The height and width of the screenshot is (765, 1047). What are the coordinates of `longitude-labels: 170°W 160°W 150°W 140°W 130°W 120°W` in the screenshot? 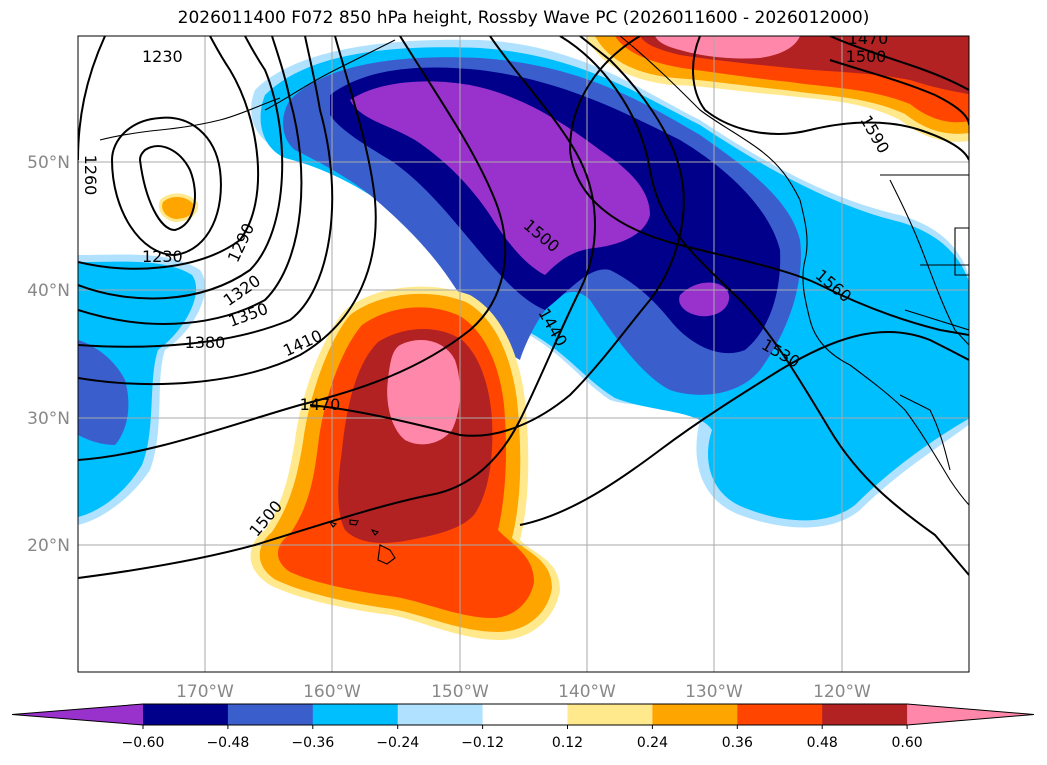 It's located at (523, 692).